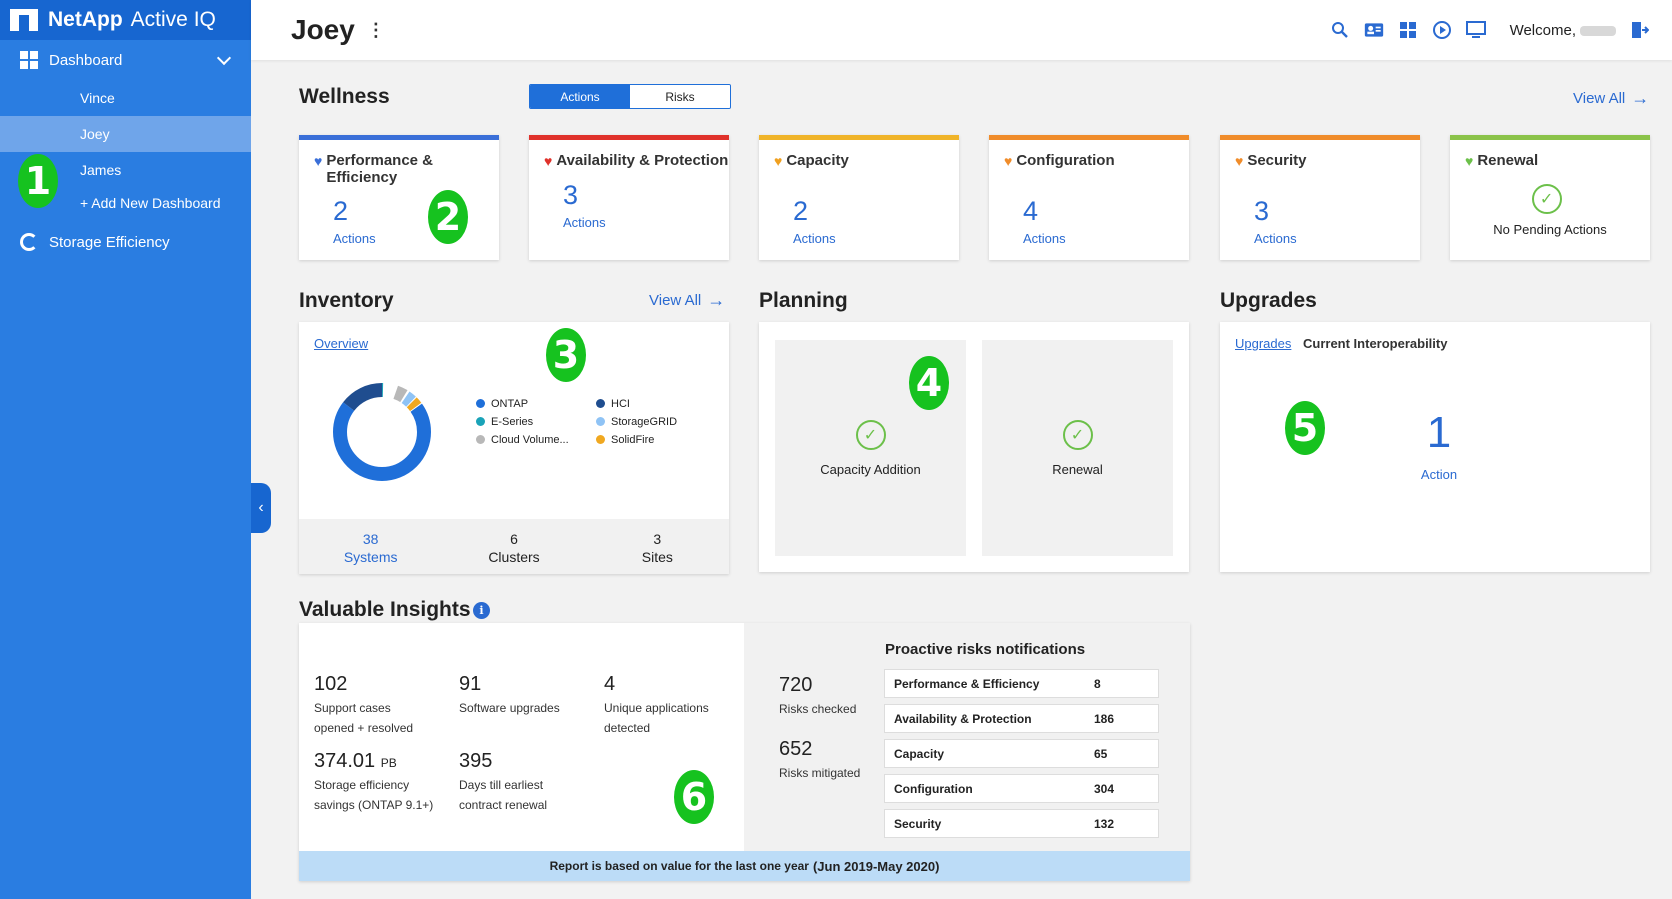  I want to click on risk-count: 186, so click(1104, 718).